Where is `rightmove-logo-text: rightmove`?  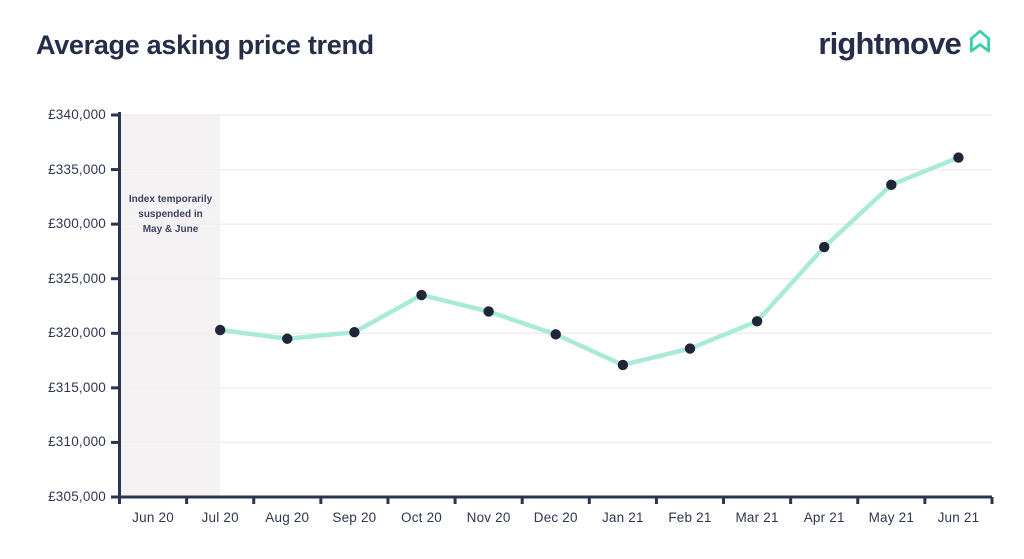
rightmove-logo-text: rightmove is located at coordinates (889, 43).